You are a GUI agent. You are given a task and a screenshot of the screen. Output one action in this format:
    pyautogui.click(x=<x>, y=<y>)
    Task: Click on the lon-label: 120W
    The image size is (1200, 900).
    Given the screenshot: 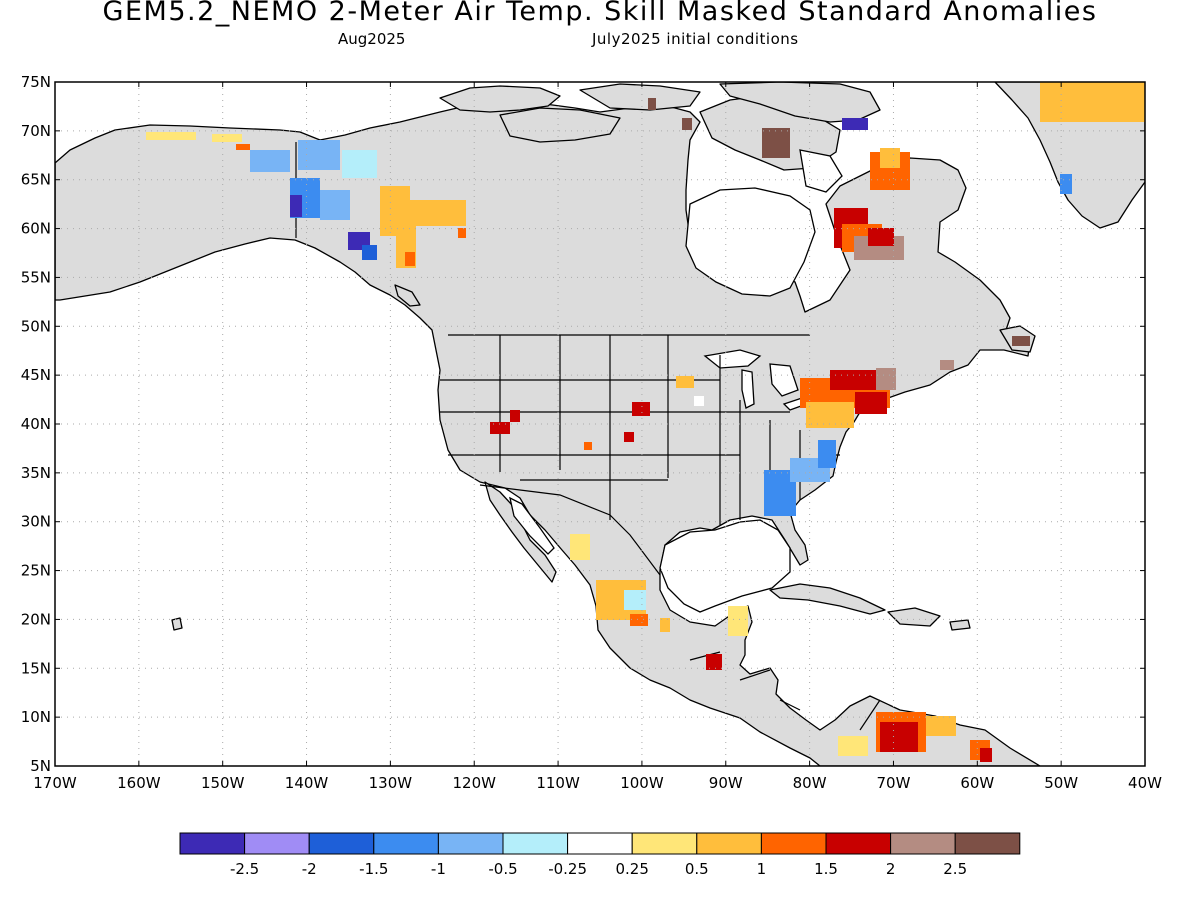 What is the action you would take?
    pyautogui.click(x=474, y=783)
    